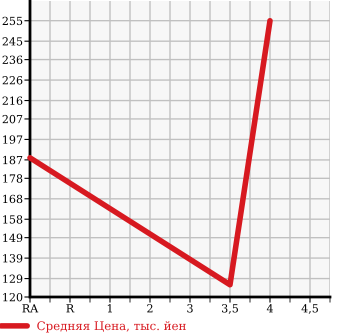 The width and height of the screenshot is (345, 335). I want to click on y-tick-label: 129, so click(12, 278).